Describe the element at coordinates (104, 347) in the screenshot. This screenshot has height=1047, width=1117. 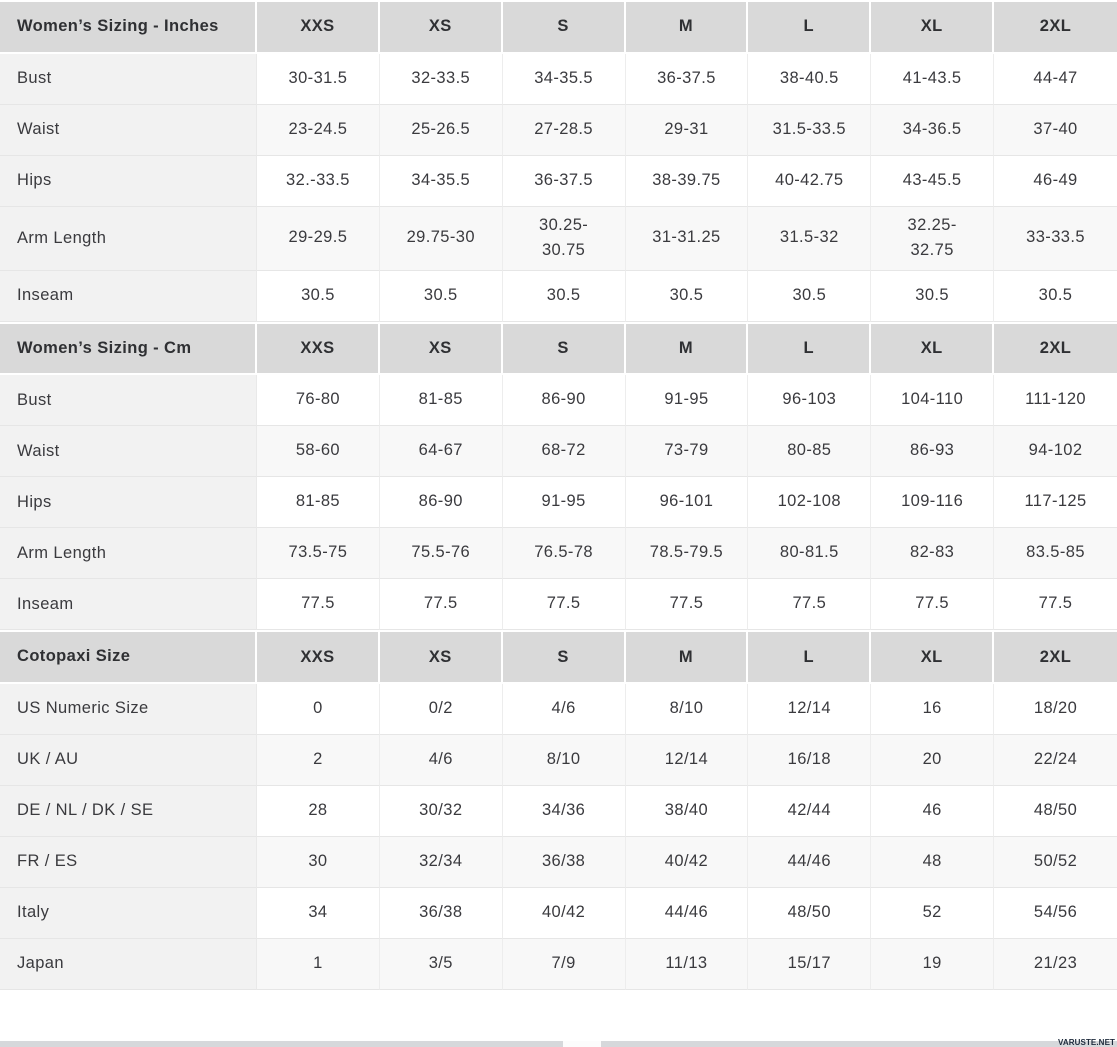
I see `section-title: Women’s Sizing - Cm` at that location.